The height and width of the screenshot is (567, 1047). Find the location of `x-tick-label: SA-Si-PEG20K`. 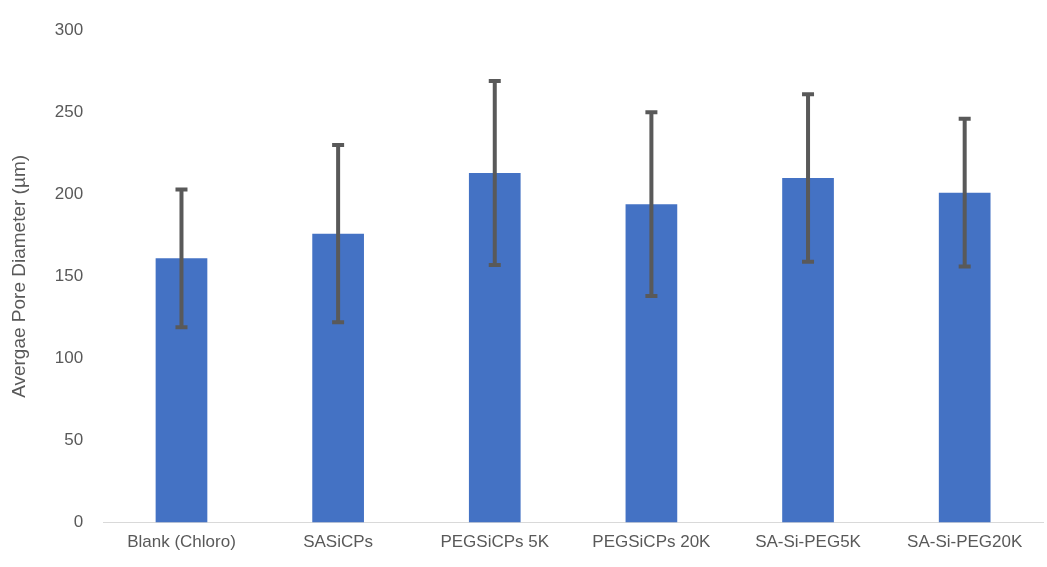

x-tick-label: SA-Si-PEG20K is located at coordinates (965, 542).